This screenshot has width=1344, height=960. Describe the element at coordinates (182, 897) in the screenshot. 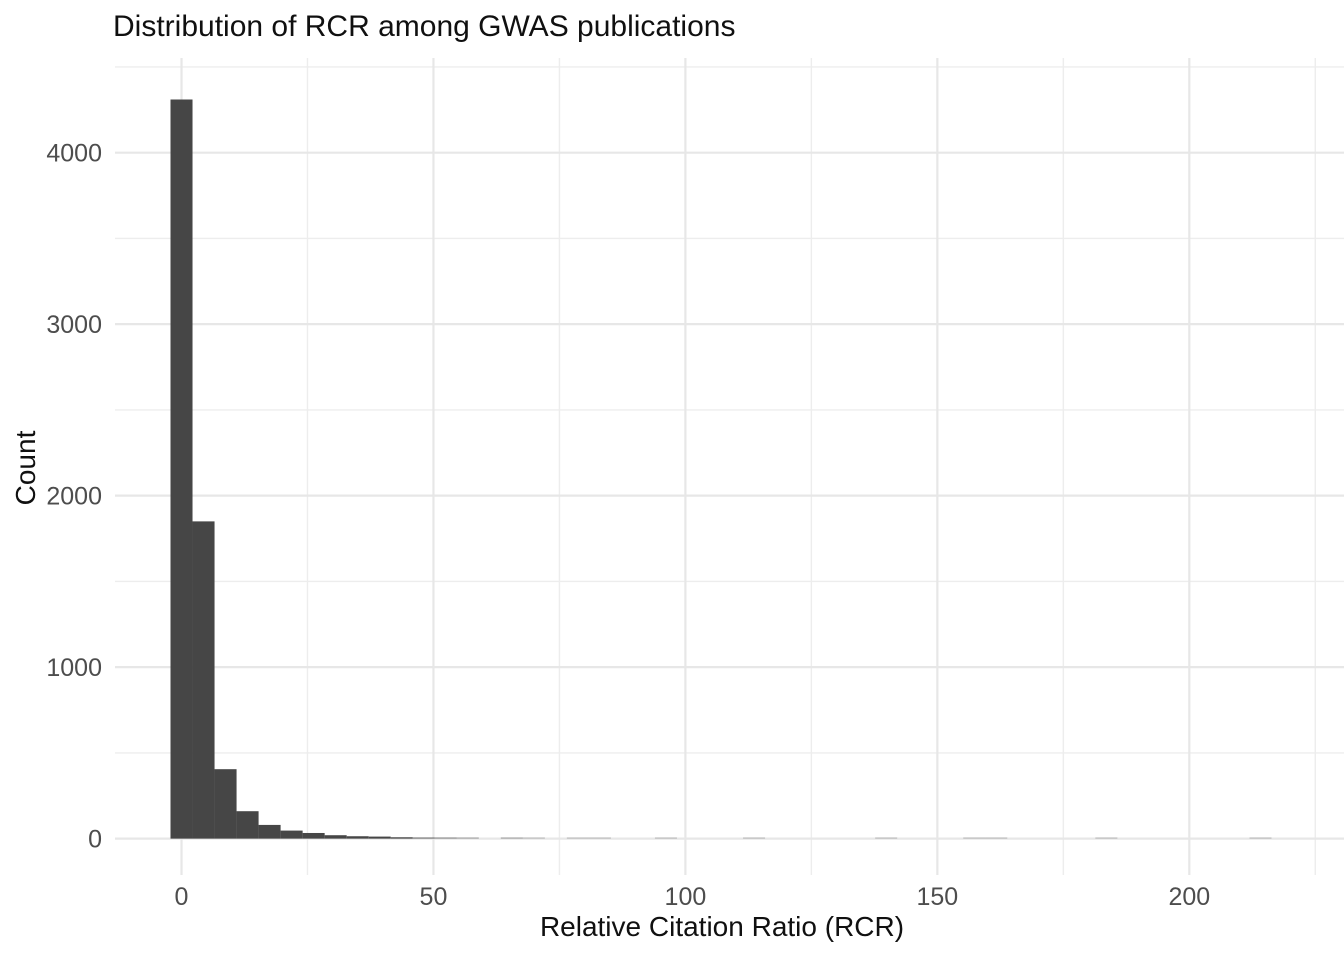

I see `x-tick-label: 0` at that location.